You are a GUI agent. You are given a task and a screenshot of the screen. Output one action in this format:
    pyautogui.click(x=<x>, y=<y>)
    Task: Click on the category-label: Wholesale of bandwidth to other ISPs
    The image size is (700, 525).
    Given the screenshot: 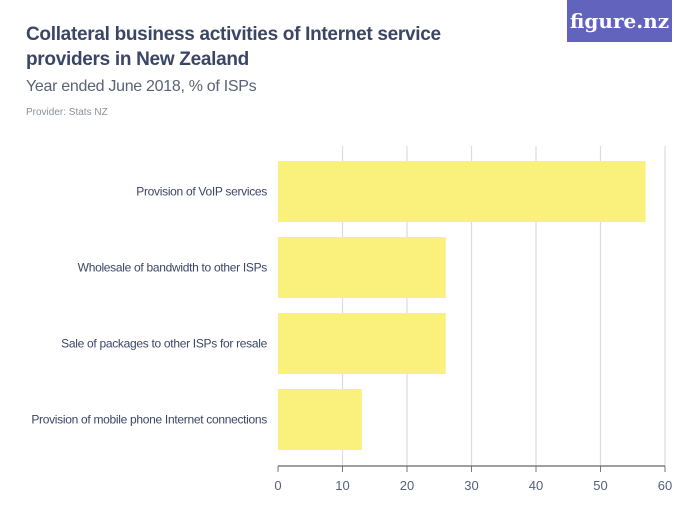 What is the action you would take?
    pyautogui.click(x=173, y=268)
    